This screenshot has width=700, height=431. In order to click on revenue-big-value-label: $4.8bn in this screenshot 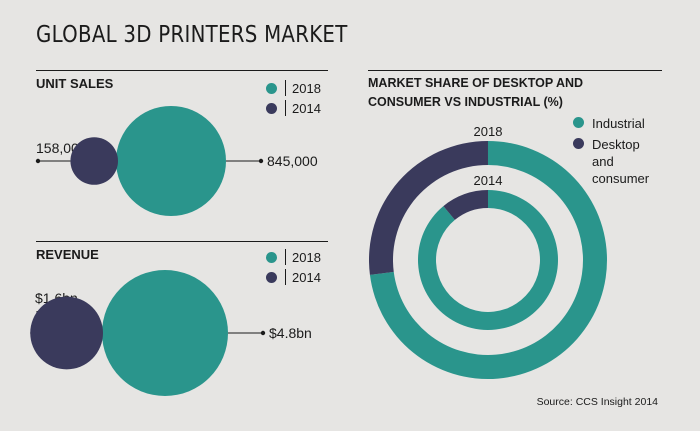, I will do `click(290, 333)`.